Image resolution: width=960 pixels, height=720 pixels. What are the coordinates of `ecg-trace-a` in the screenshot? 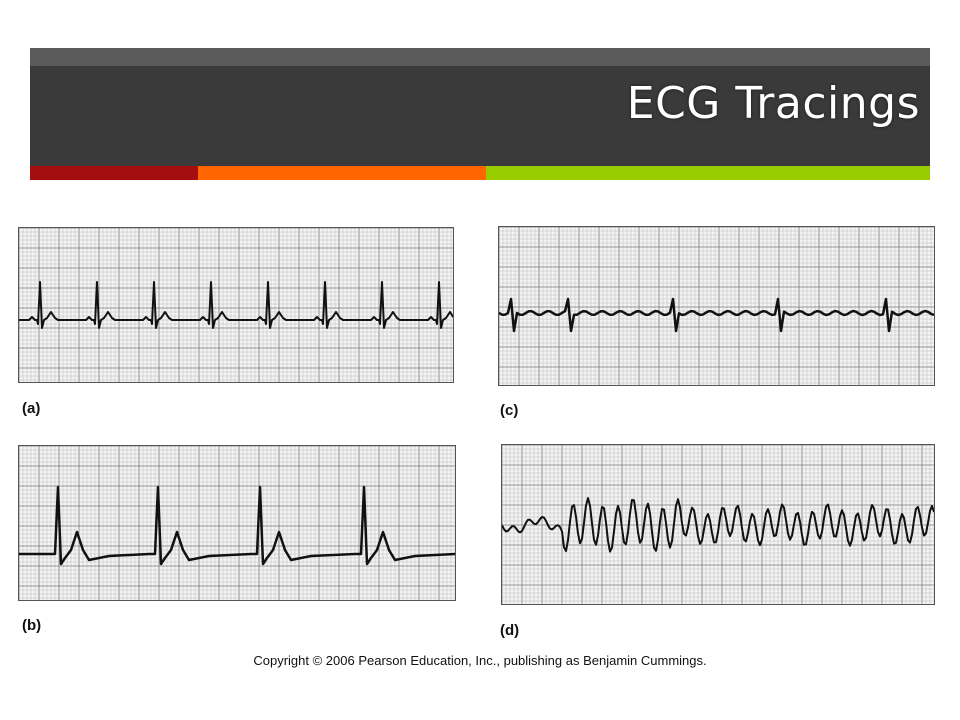 It's located at (236, 305).